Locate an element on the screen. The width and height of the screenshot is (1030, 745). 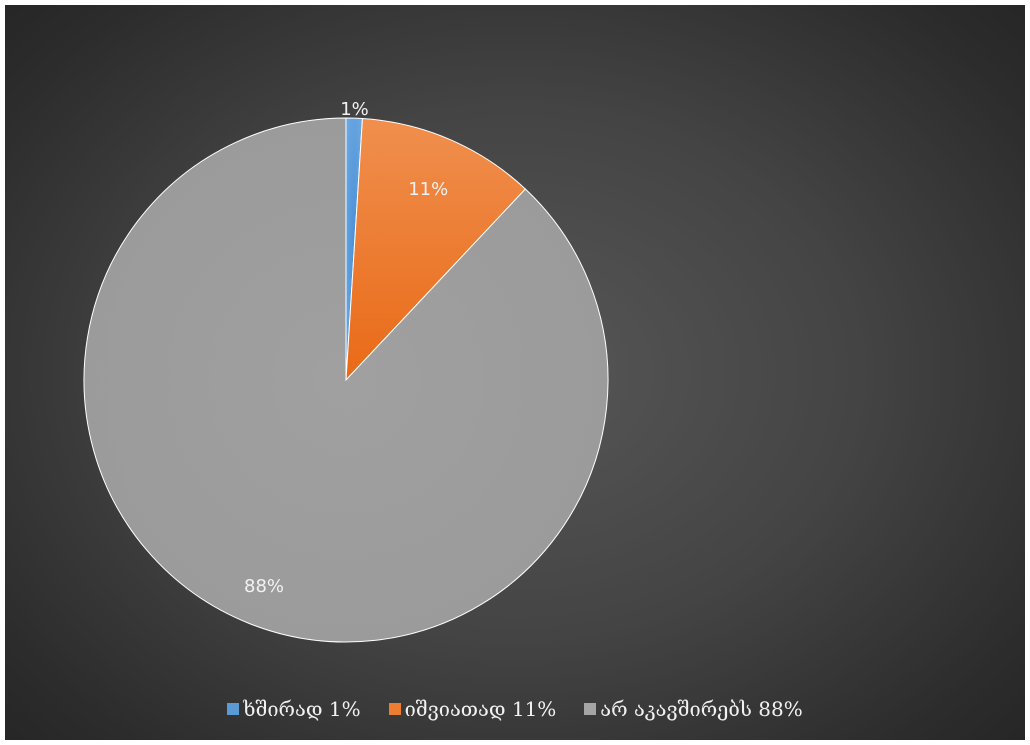
legend-entry-not-associated: არ აკავშირებს 88% is located at coordinates (693, 709).